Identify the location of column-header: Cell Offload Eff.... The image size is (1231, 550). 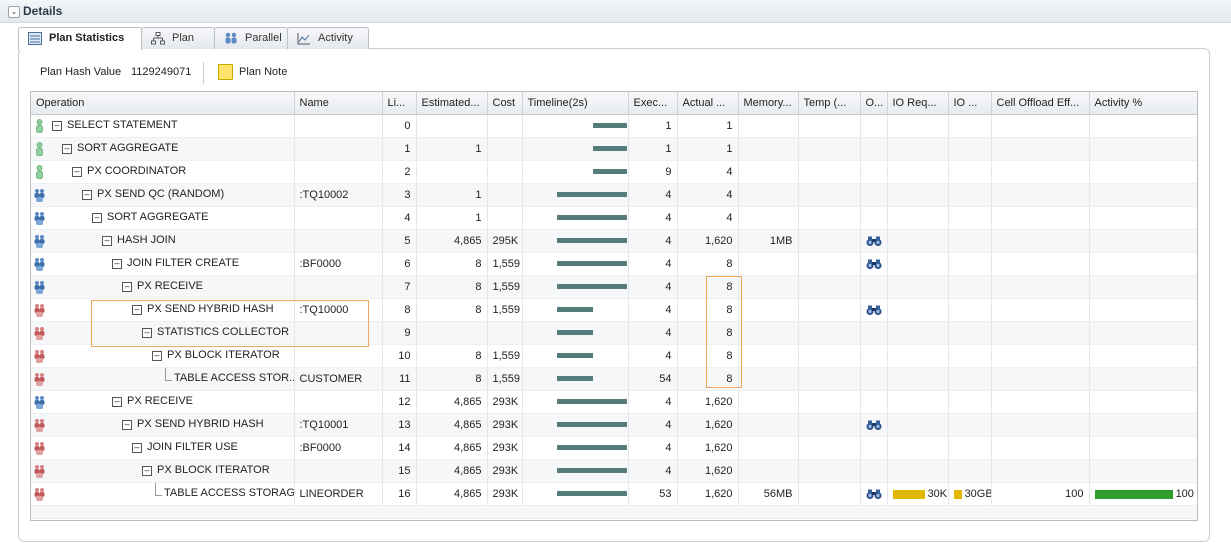
(1040, 103).